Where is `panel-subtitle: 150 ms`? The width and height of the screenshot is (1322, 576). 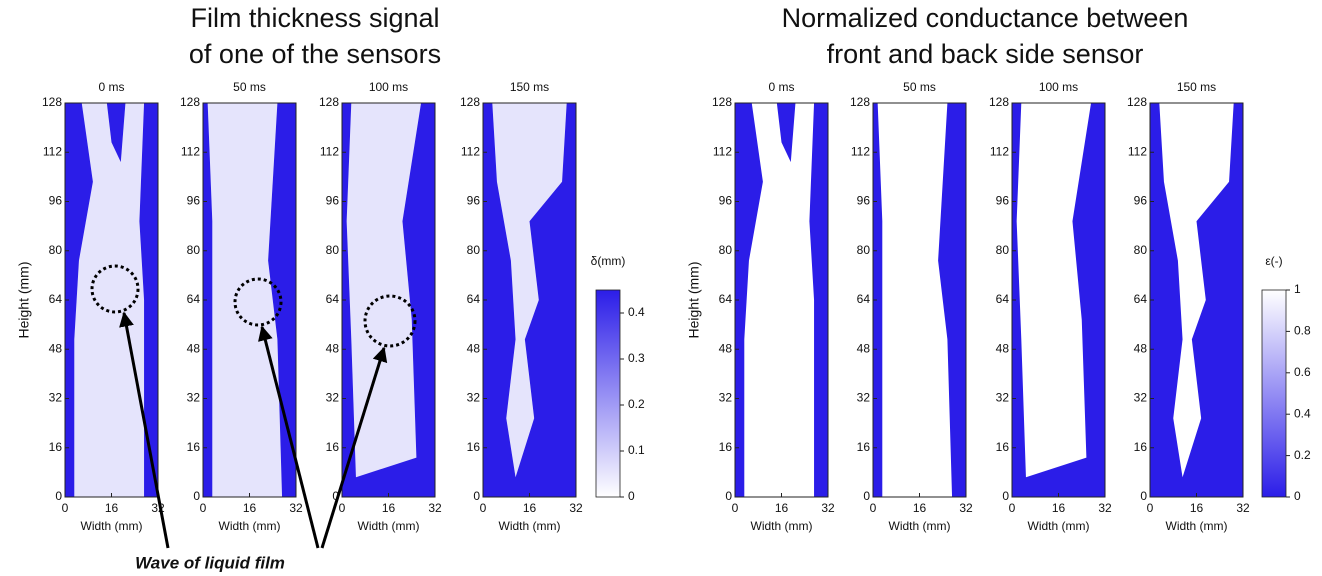 panel-subtitle: 150 ms is located at coordinates (529, 87).